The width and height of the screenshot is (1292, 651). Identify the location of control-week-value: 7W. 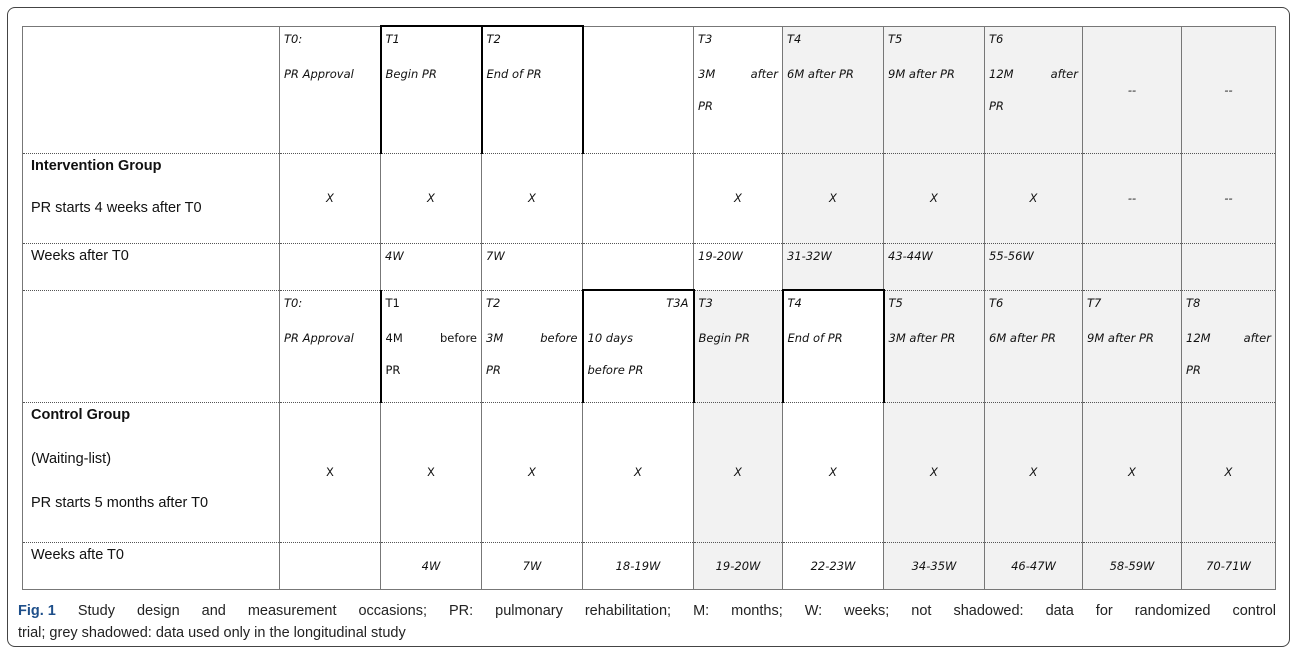
(532, 565).